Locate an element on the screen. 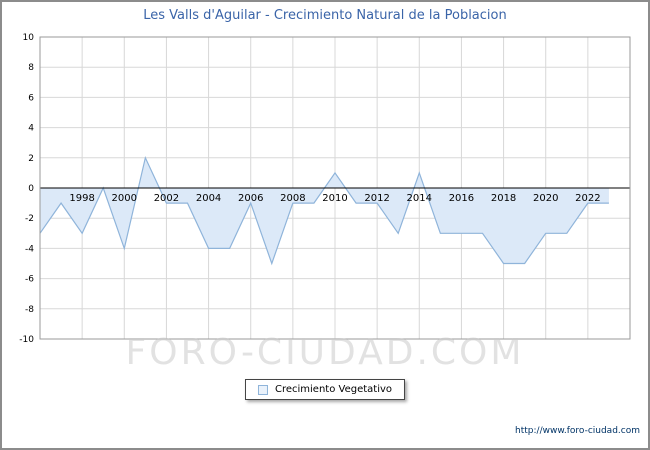 The width and height of the screenshot is (650, 450). legend-marker-icon is located at coordinates (262, 389).